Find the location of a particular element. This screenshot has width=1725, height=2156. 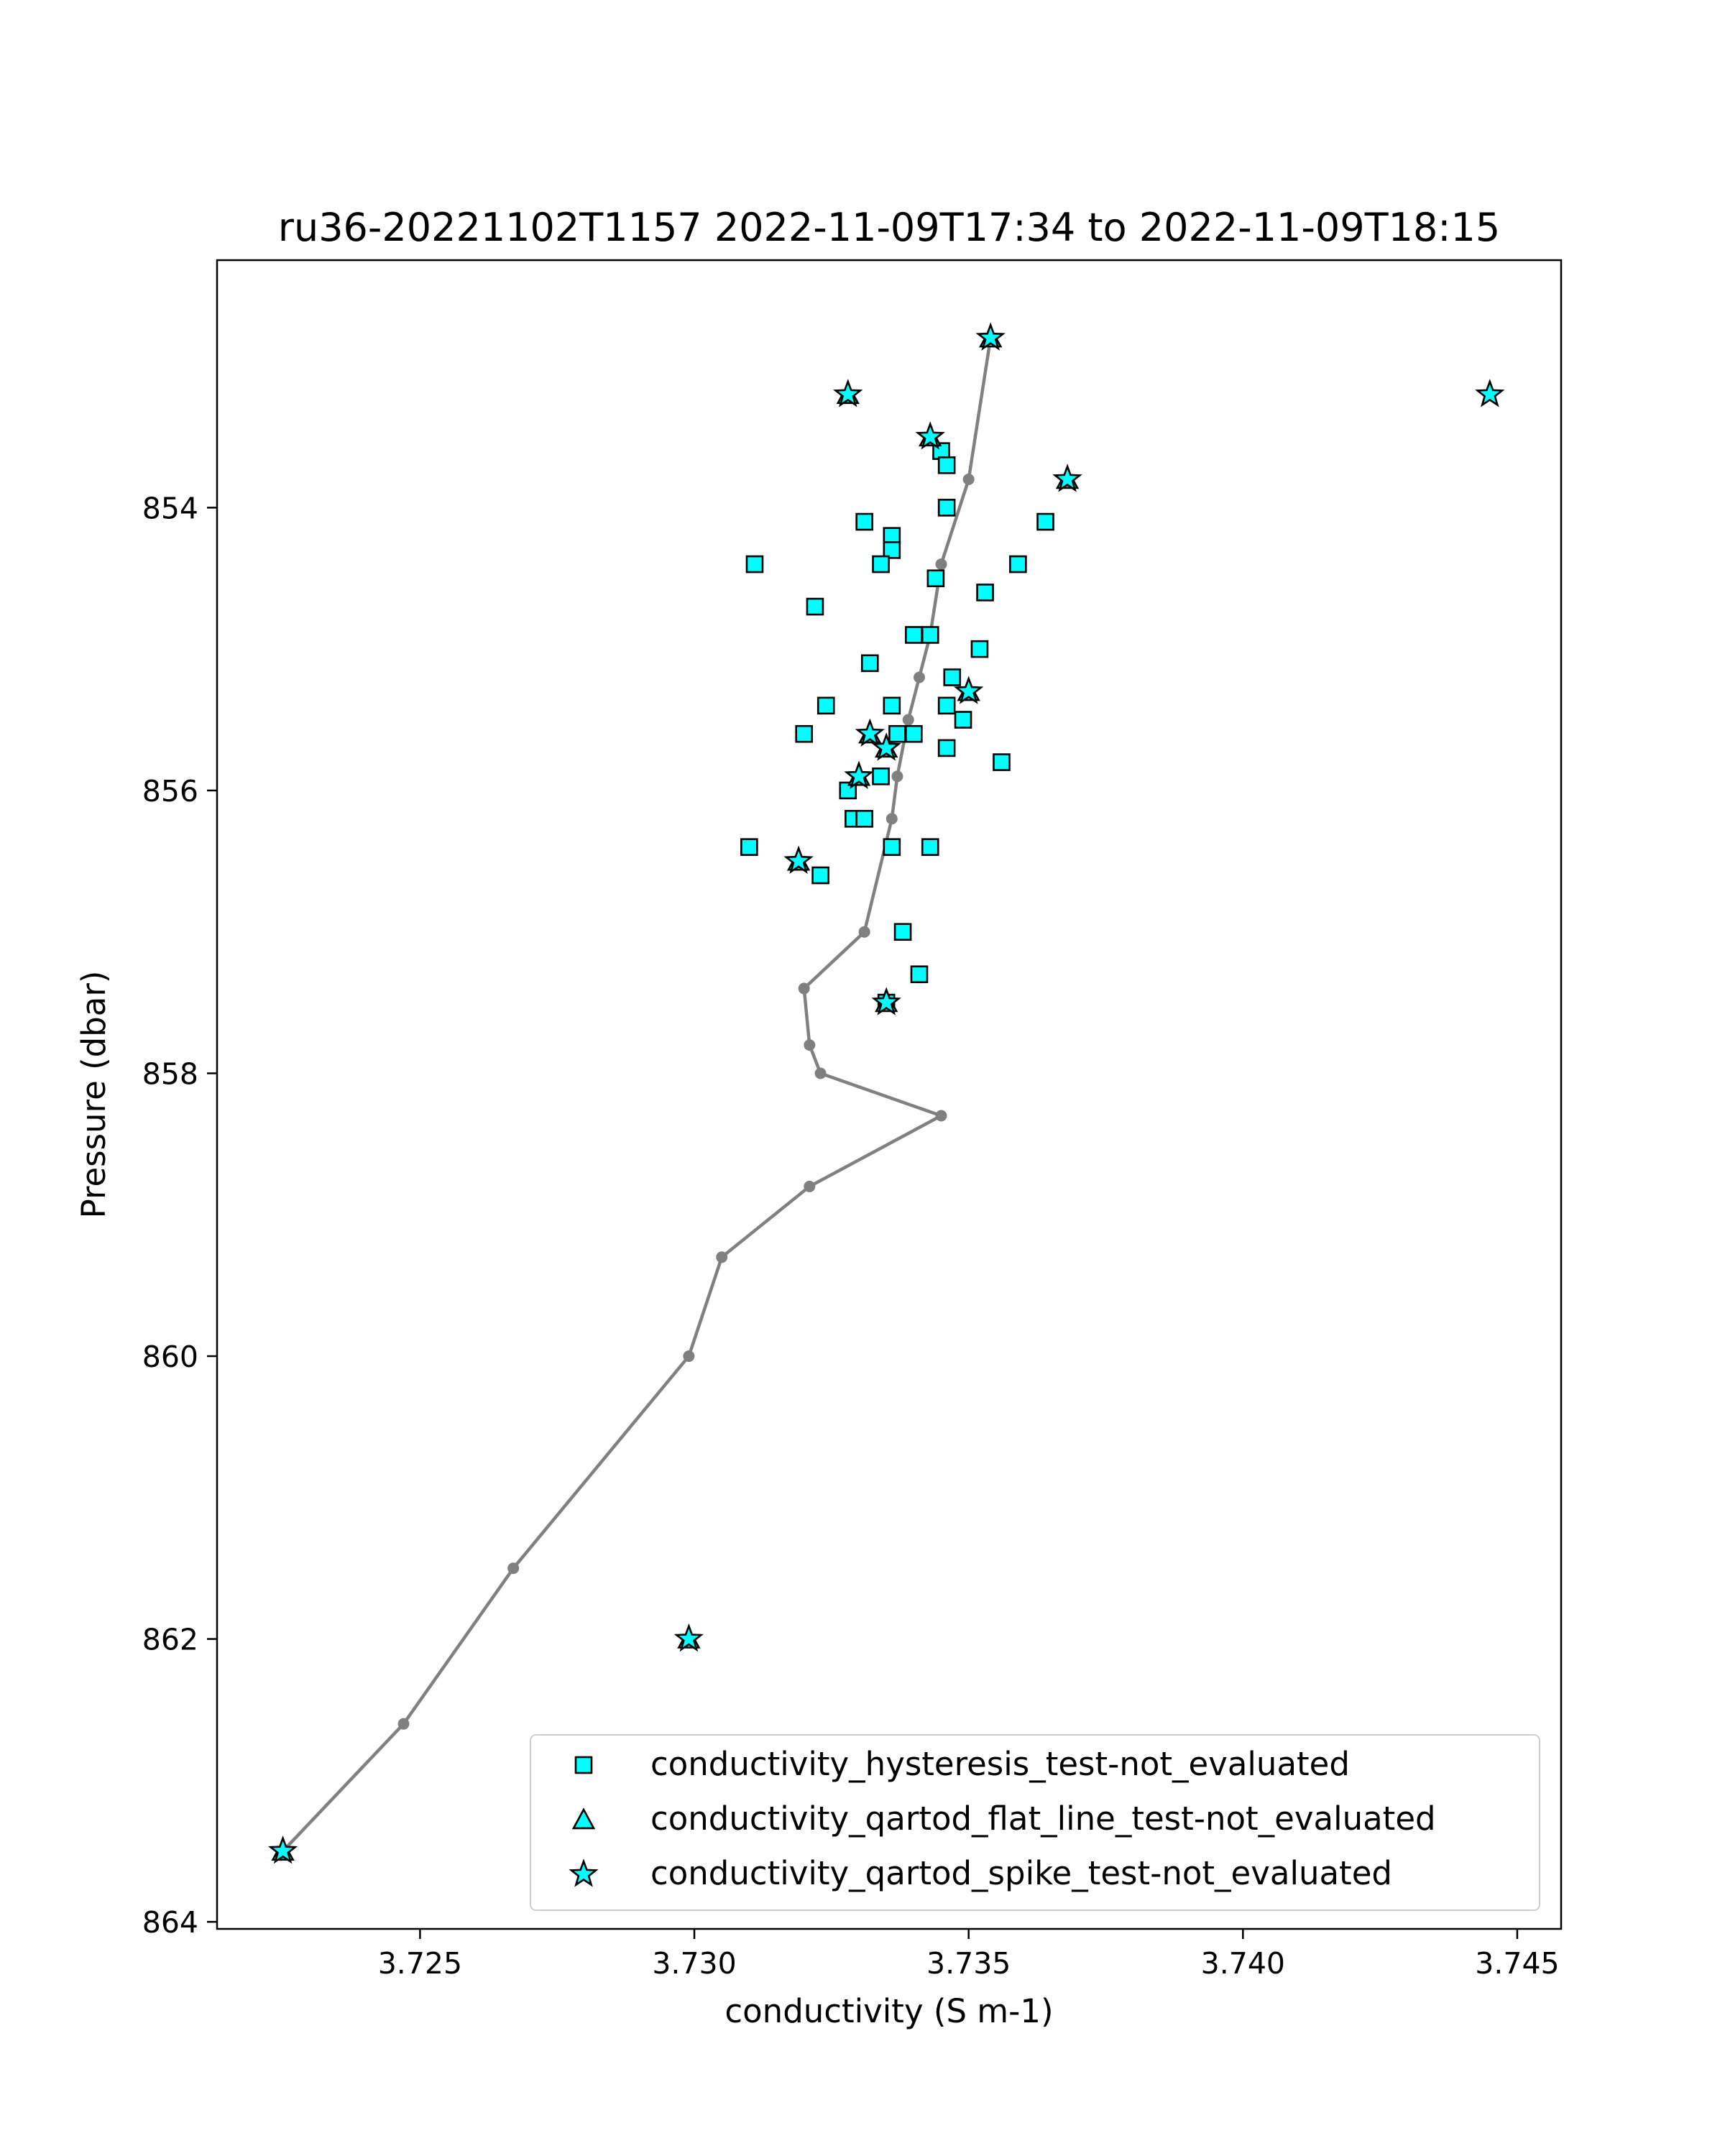

x-axis-label: conductivity (S m-1) is located at coordinates (888, 2011).